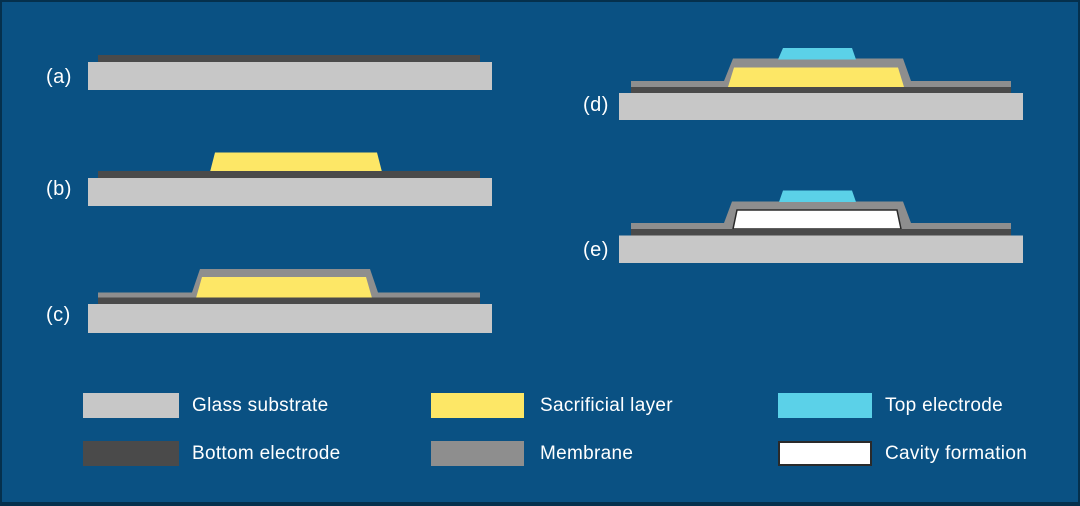 This screenshot has width=1080, height=506. Describe the element at coordinates (477, 453) in the screenshot. I see `legend-swatch-membrane` at that location.